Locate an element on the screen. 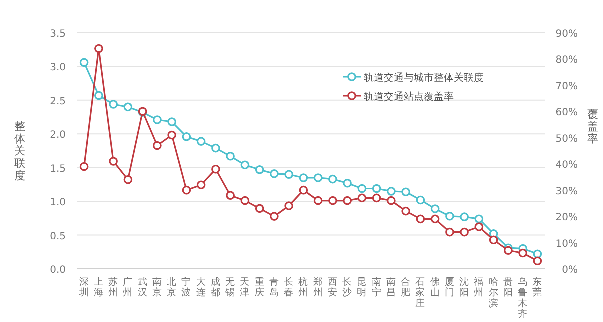  x-tick-label: 福州 is located at coordinates (479, 287).